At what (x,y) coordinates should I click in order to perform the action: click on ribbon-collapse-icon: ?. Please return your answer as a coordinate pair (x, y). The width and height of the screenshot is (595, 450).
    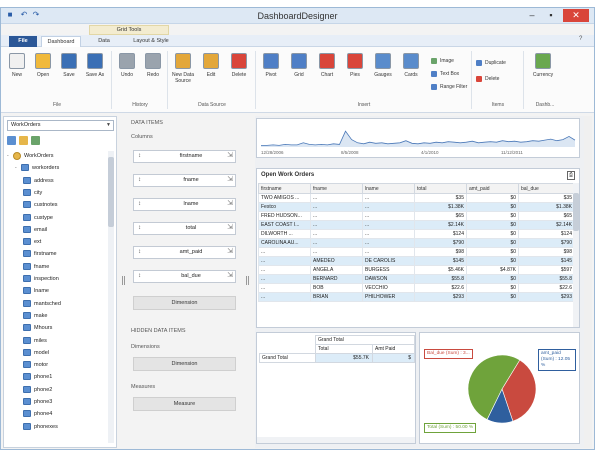
    Looking at the image, I should click on (581, 39).